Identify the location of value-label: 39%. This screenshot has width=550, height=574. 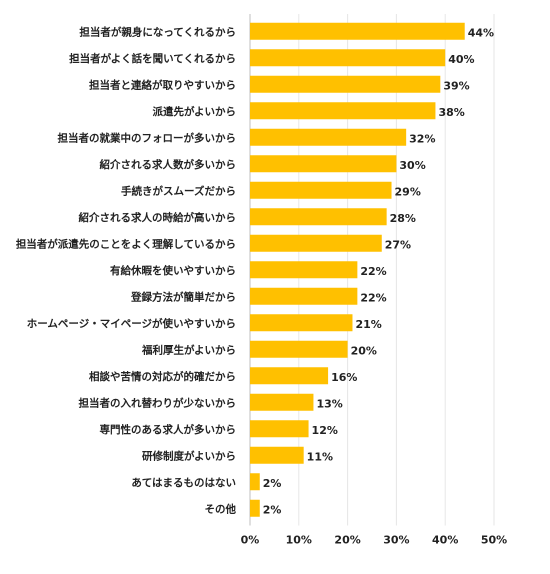
(456, 85).